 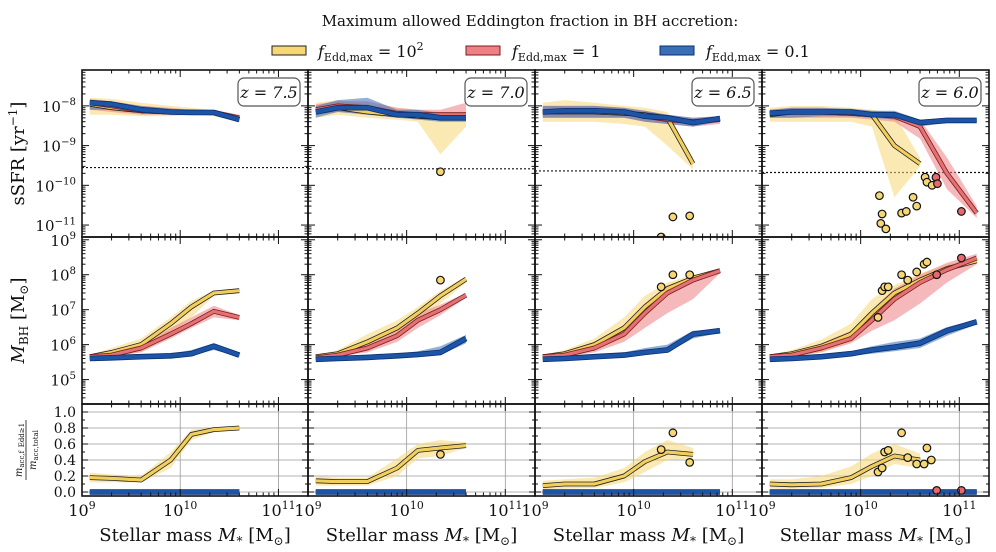 I want to click on y-tick-label: 0.4, so click(x=65, y=461).